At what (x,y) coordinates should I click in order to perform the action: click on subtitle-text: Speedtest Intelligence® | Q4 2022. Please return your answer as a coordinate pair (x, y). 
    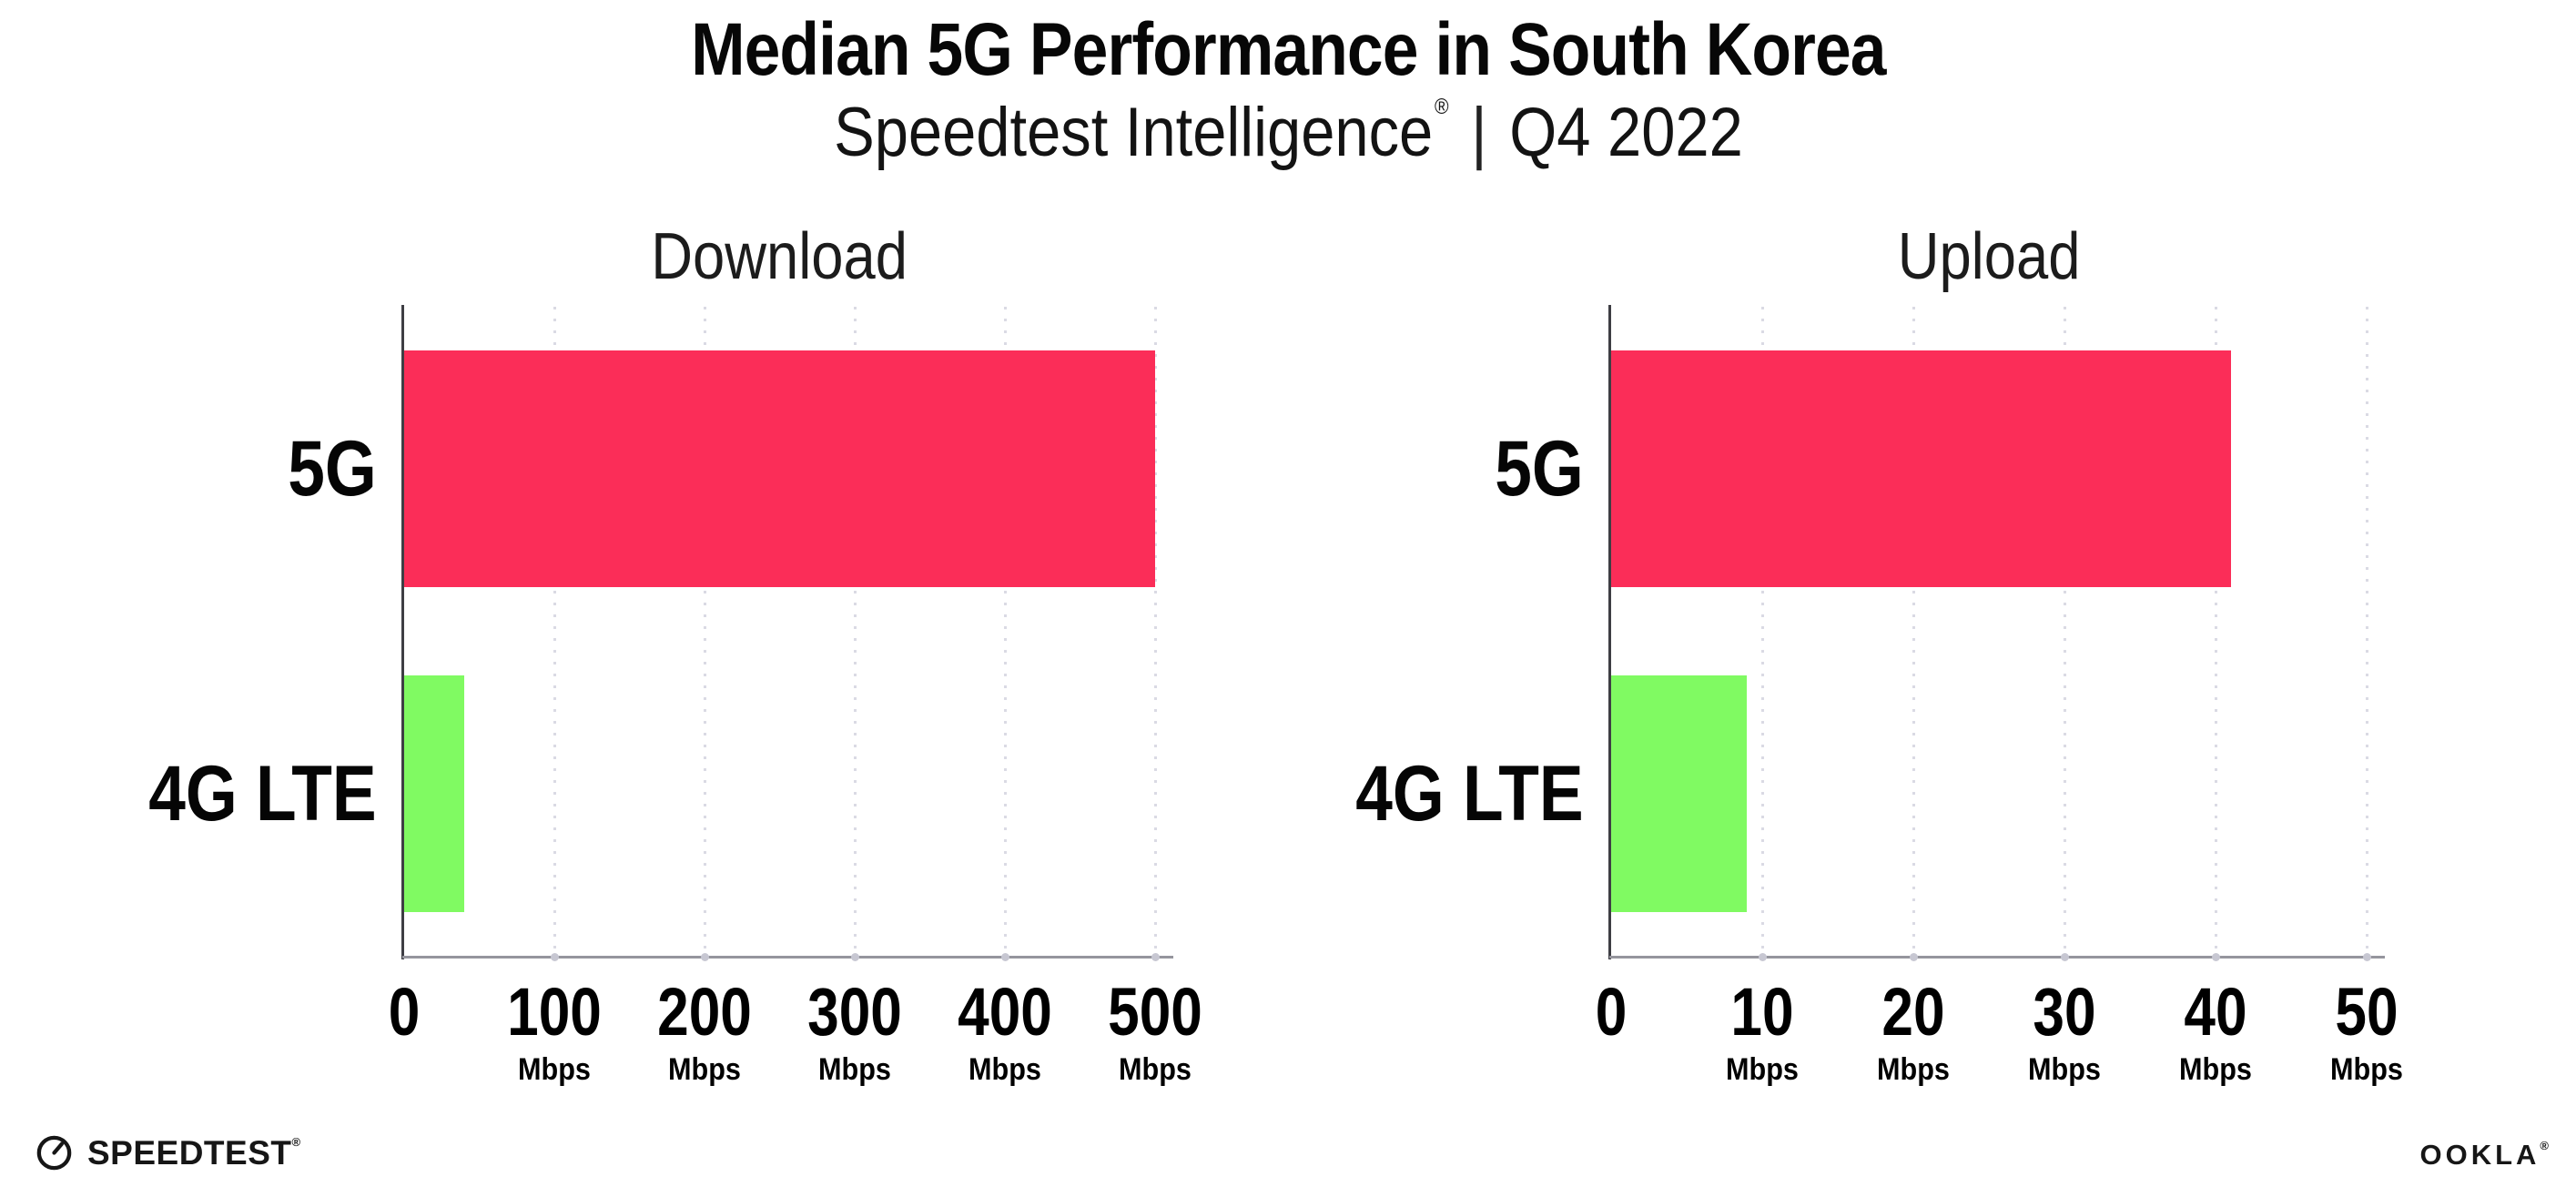
    Looking at the image, I should click on (1288, 132).